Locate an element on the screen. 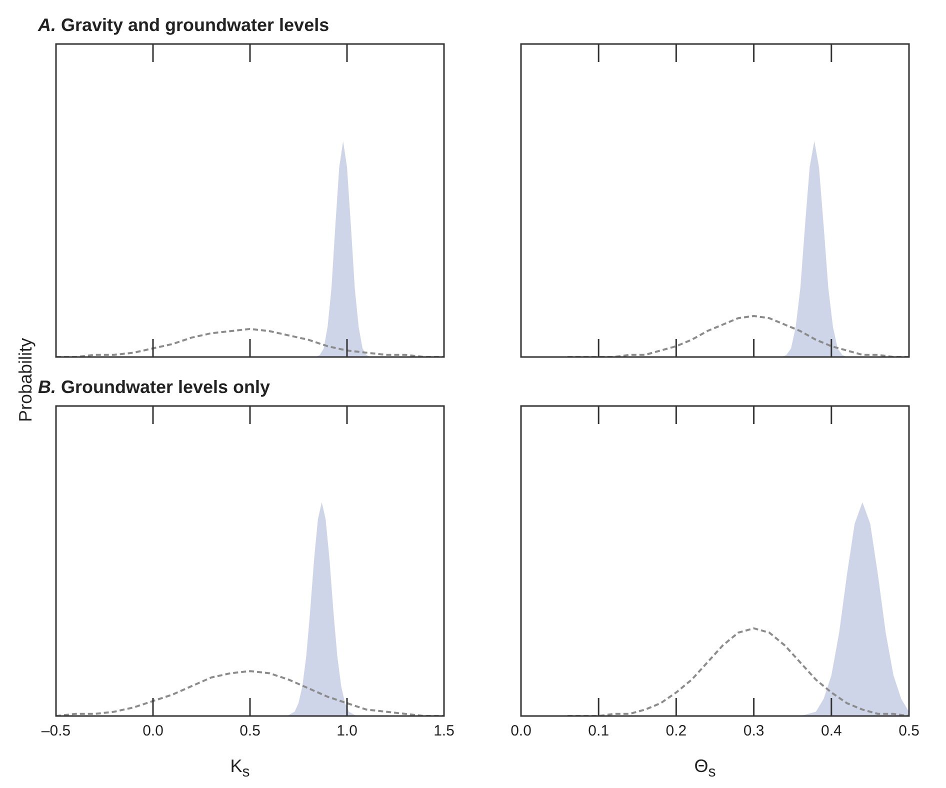 The image size is (946, 788). chart-title: B. Groundwater levels only is located at coordinates (155, 387).